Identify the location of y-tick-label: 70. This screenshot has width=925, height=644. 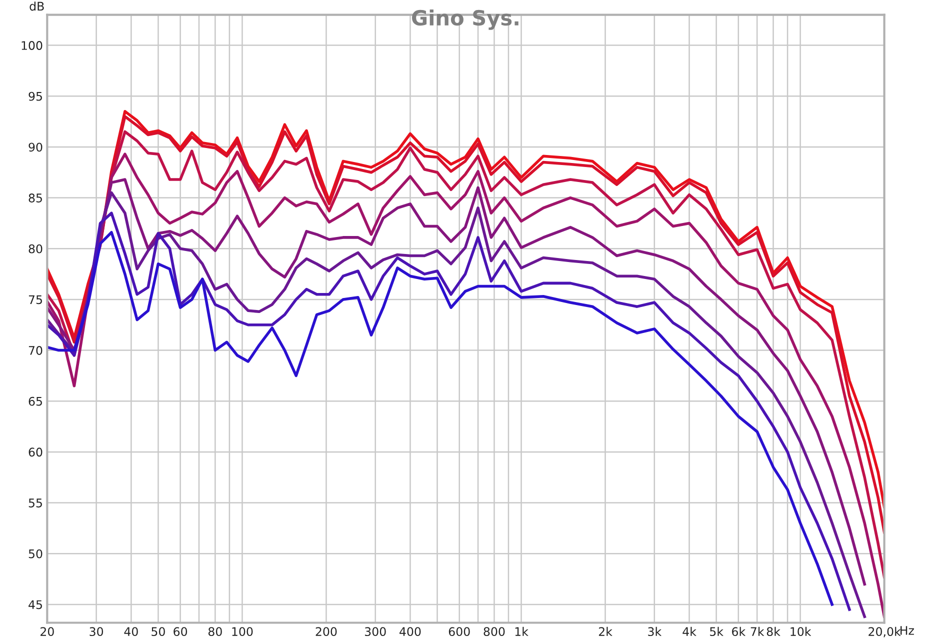
(35, 350).